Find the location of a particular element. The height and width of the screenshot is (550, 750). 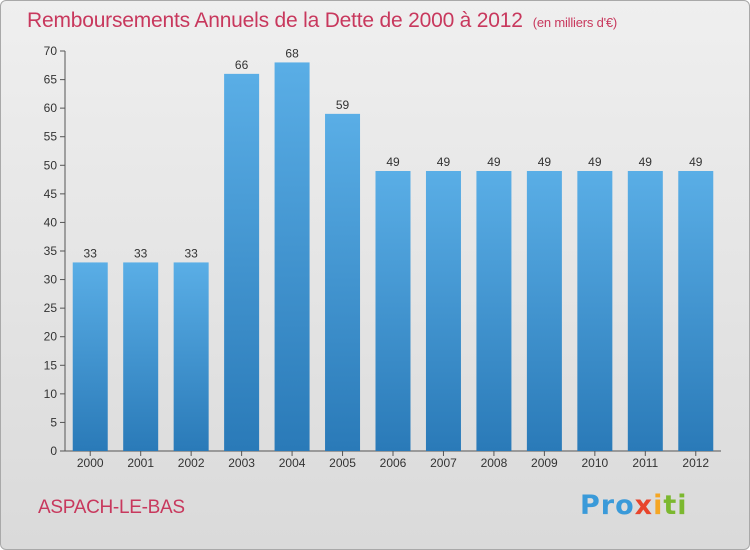

y-tick-label: 35 is located at coordinates (51, 251).